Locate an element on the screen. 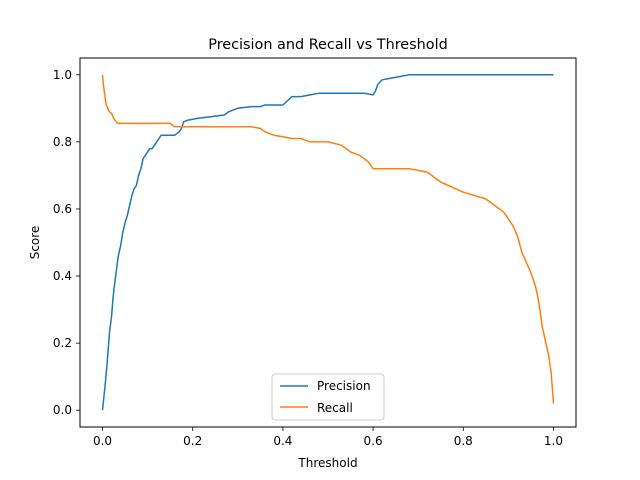 The image size is (640, 480). y-tick-label: 0.8 is located at coordinates (62, 142).